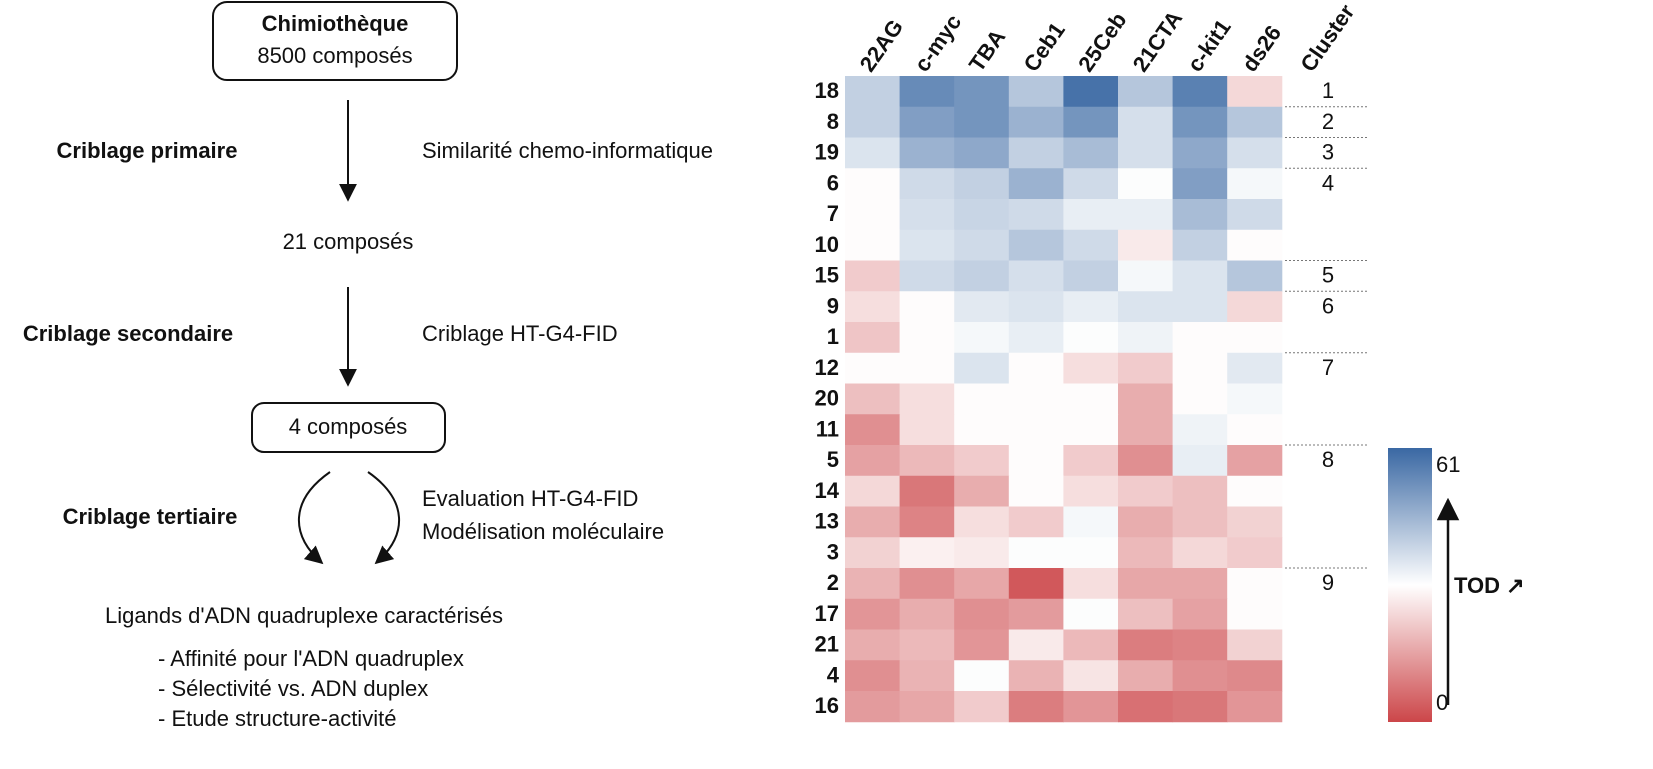 The width and height of the screenshot is (1653, 769). I want to click on cluster-label: 5, so click(1328, 275).